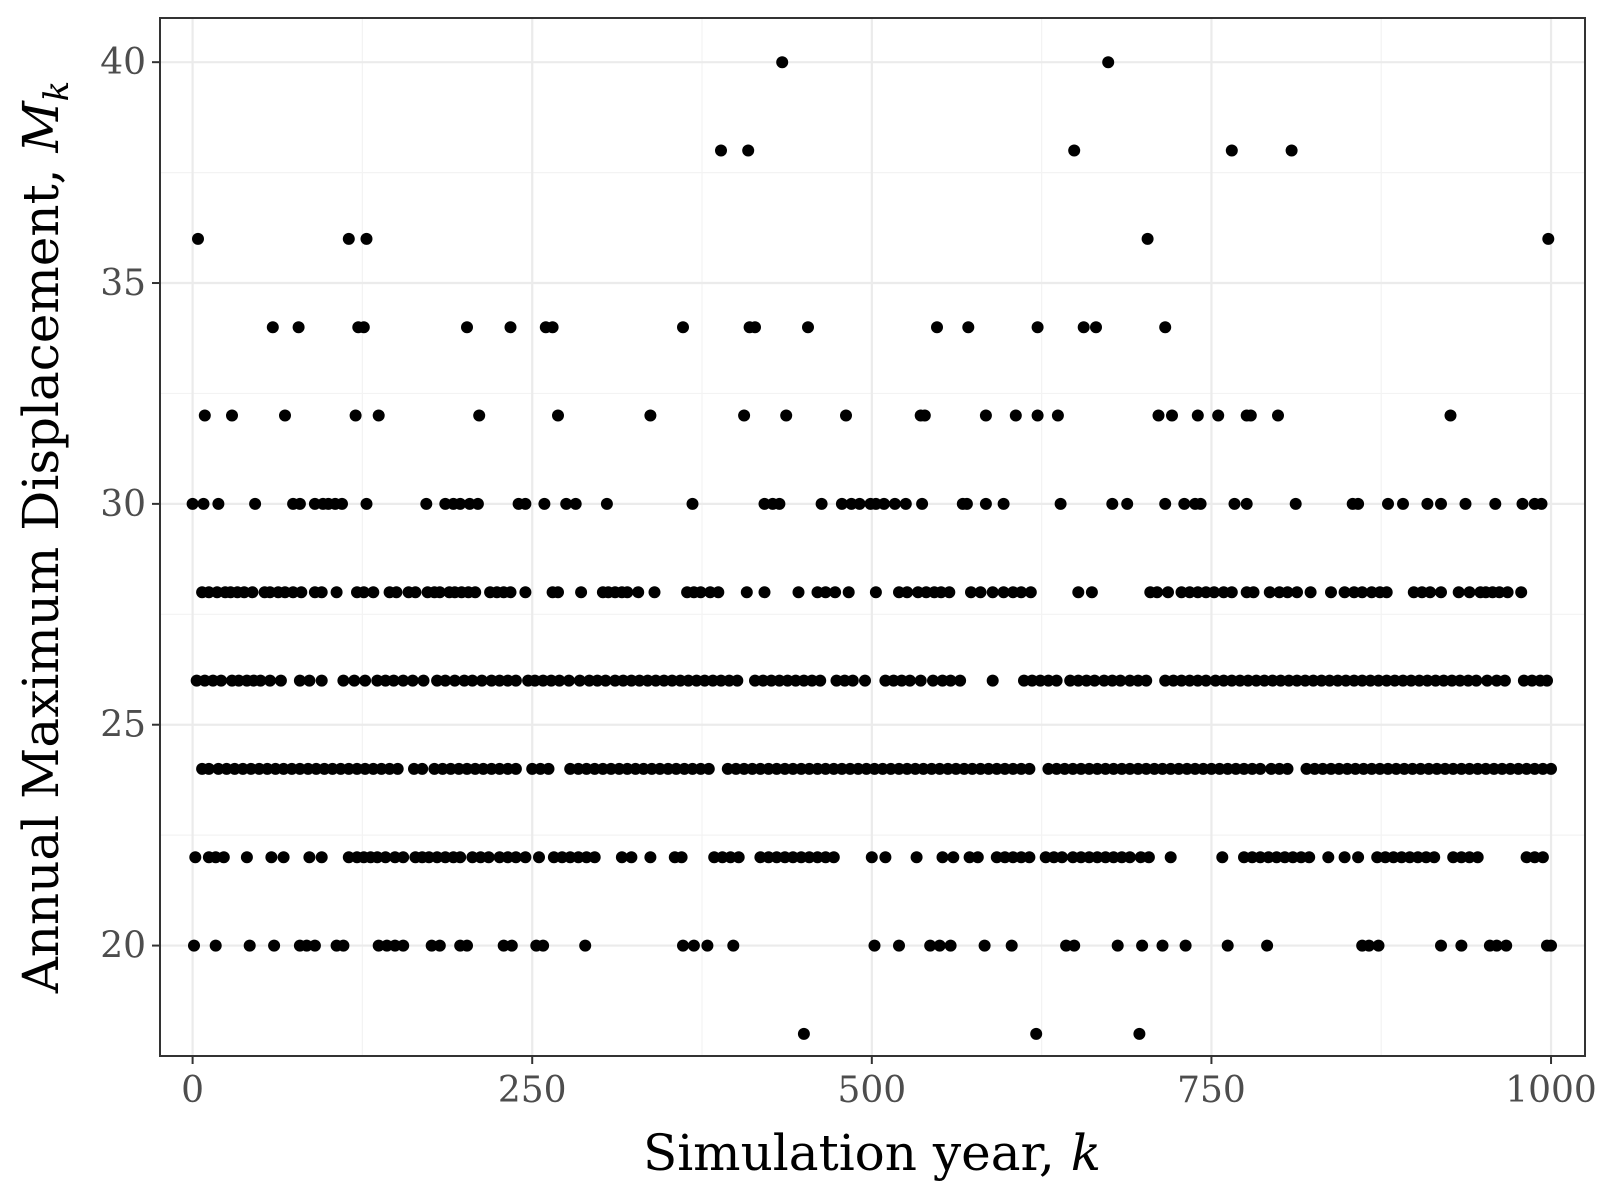 The width and height of the screenshot is (1600, 1200). What do you see at coordinates (130, 504) in the screenshot?
I see `y-axis: 20 25 30 35 40` at bounding box center [130, 504].